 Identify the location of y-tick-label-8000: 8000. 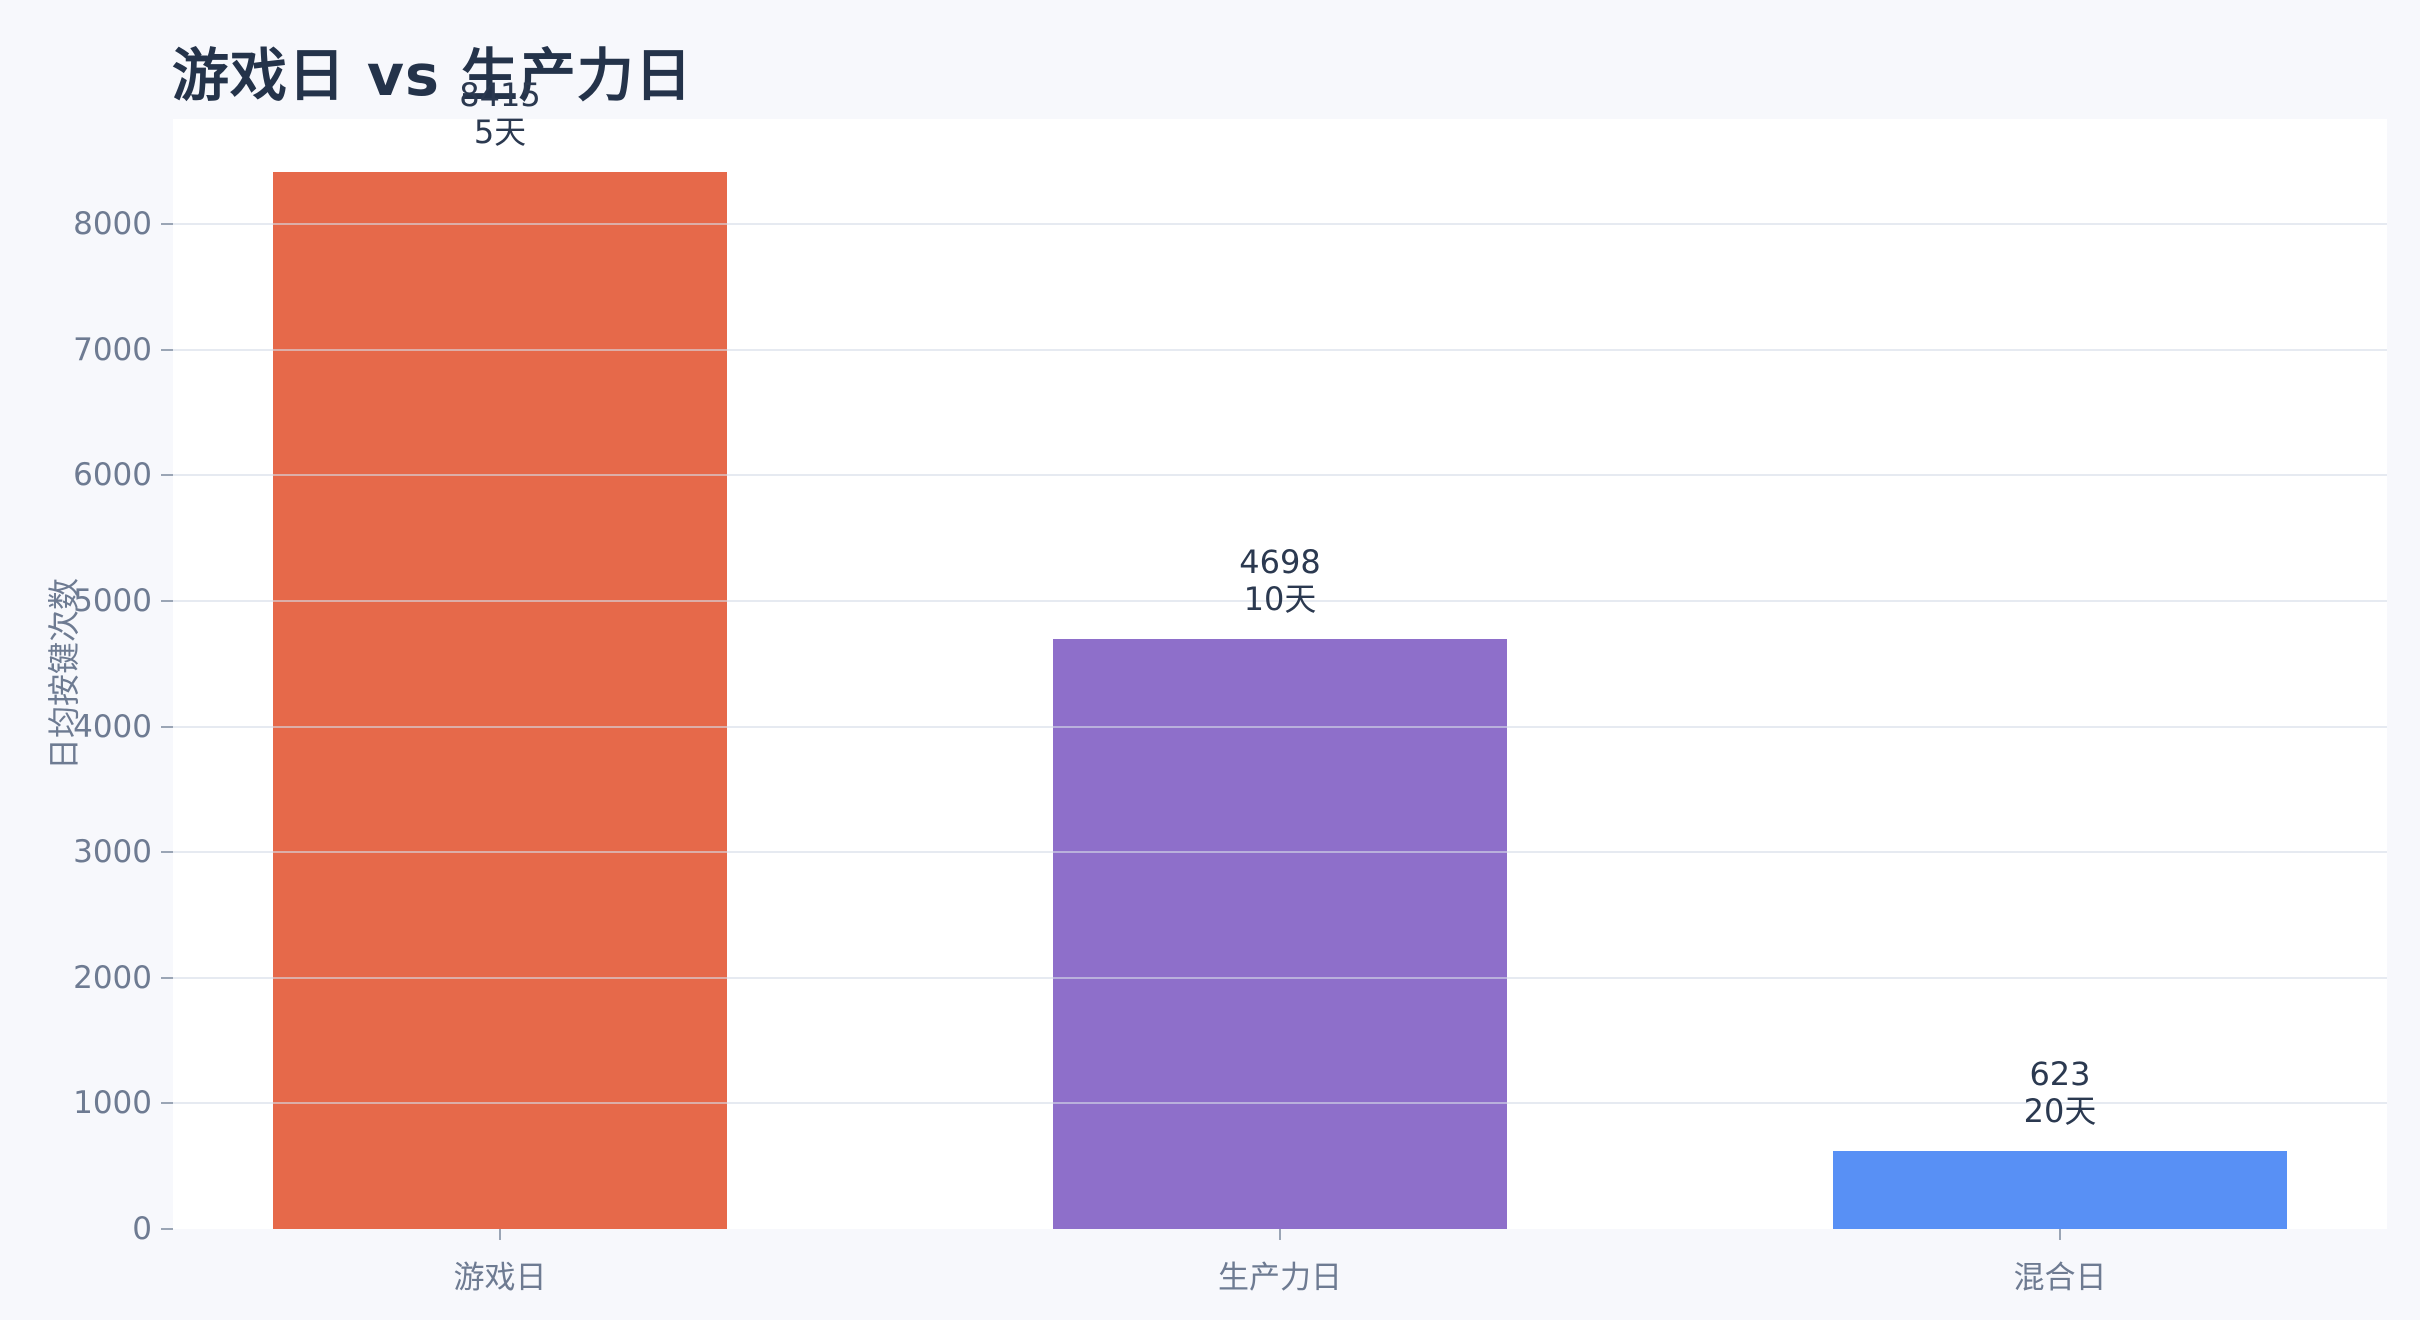
(112, 224).